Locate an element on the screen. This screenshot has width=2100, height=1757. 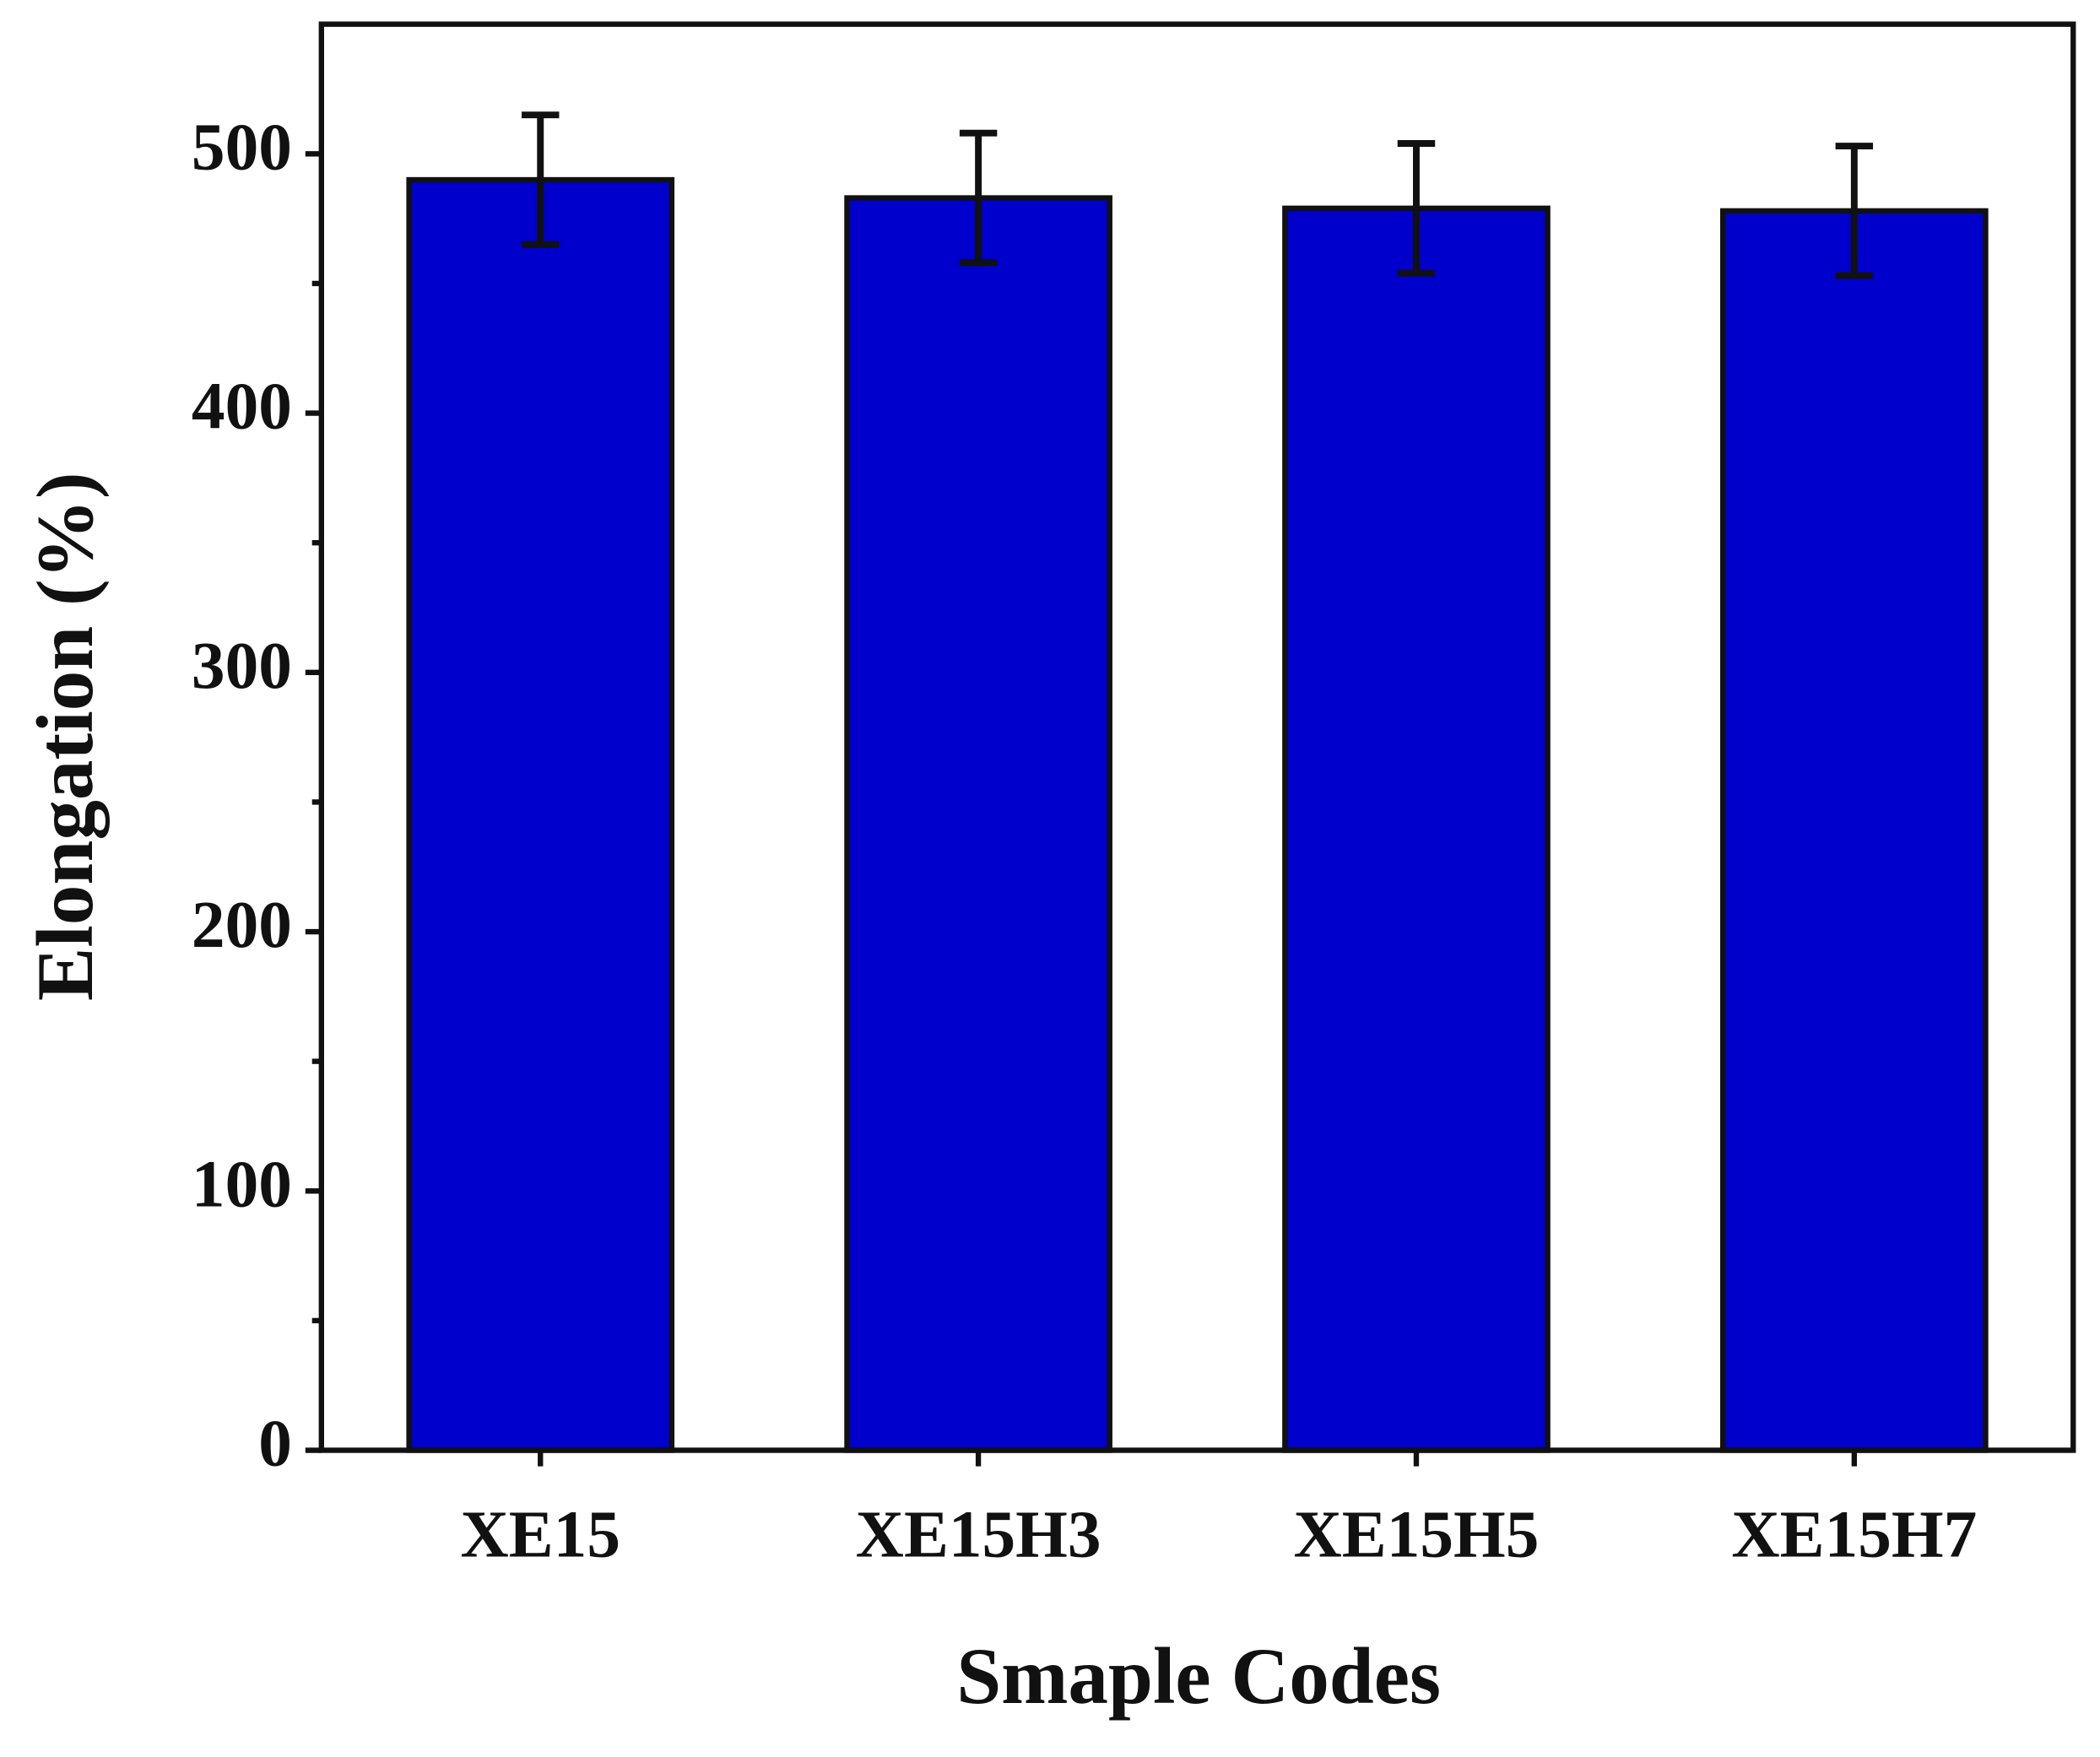
y-tick-label: 300 is located at coordinates (242, 666).